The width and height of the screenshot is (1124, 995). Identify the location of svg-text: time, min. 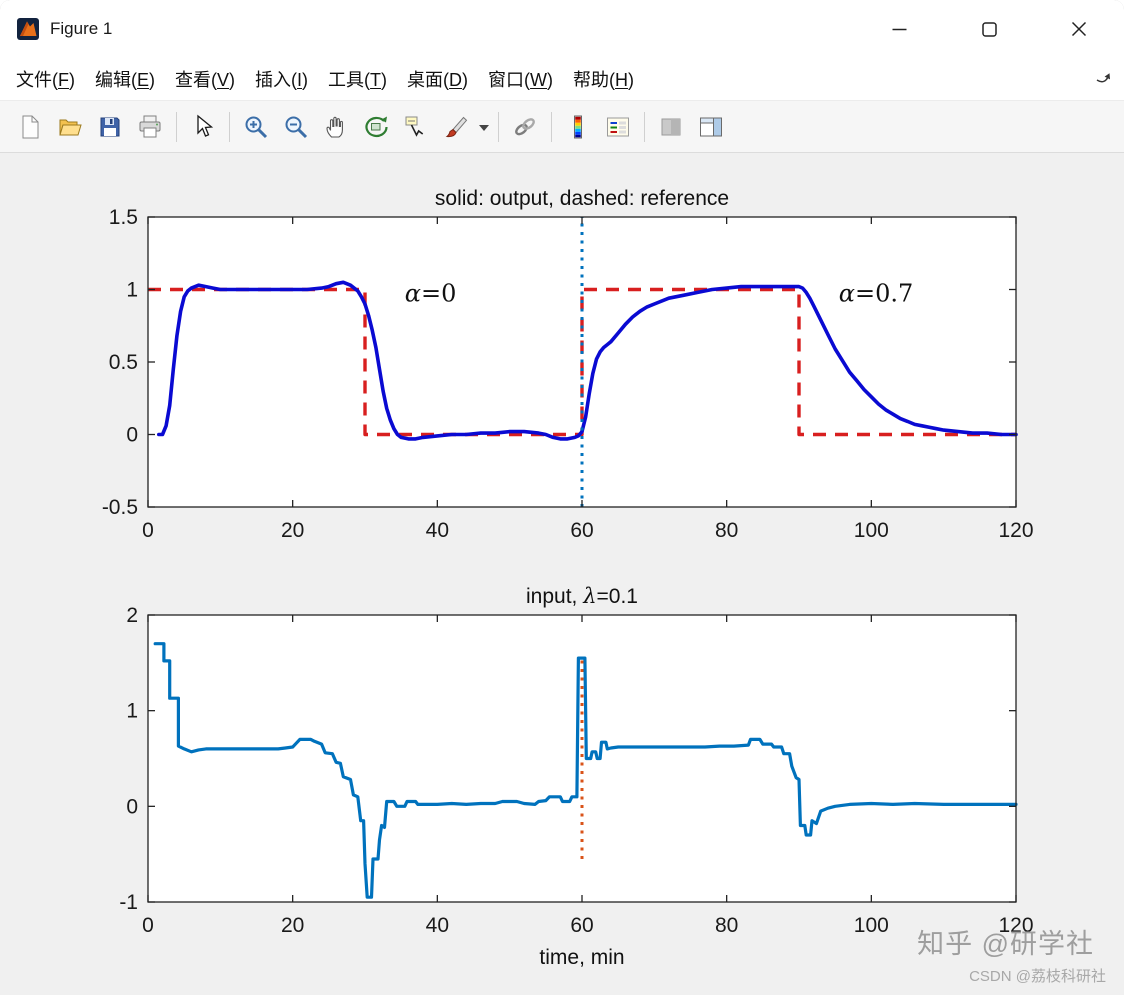
(581, 957).